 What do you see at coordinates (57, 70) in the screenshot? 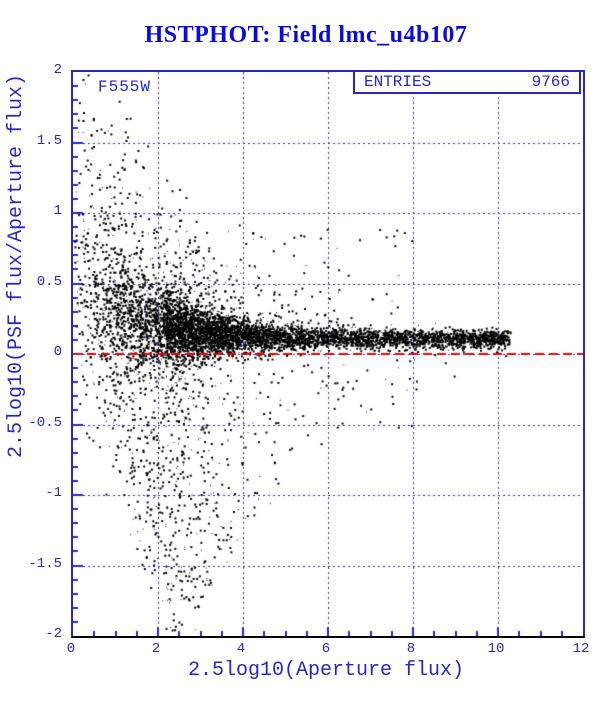
I see `y-tick-label: 2` at bounding box center [57, 70].